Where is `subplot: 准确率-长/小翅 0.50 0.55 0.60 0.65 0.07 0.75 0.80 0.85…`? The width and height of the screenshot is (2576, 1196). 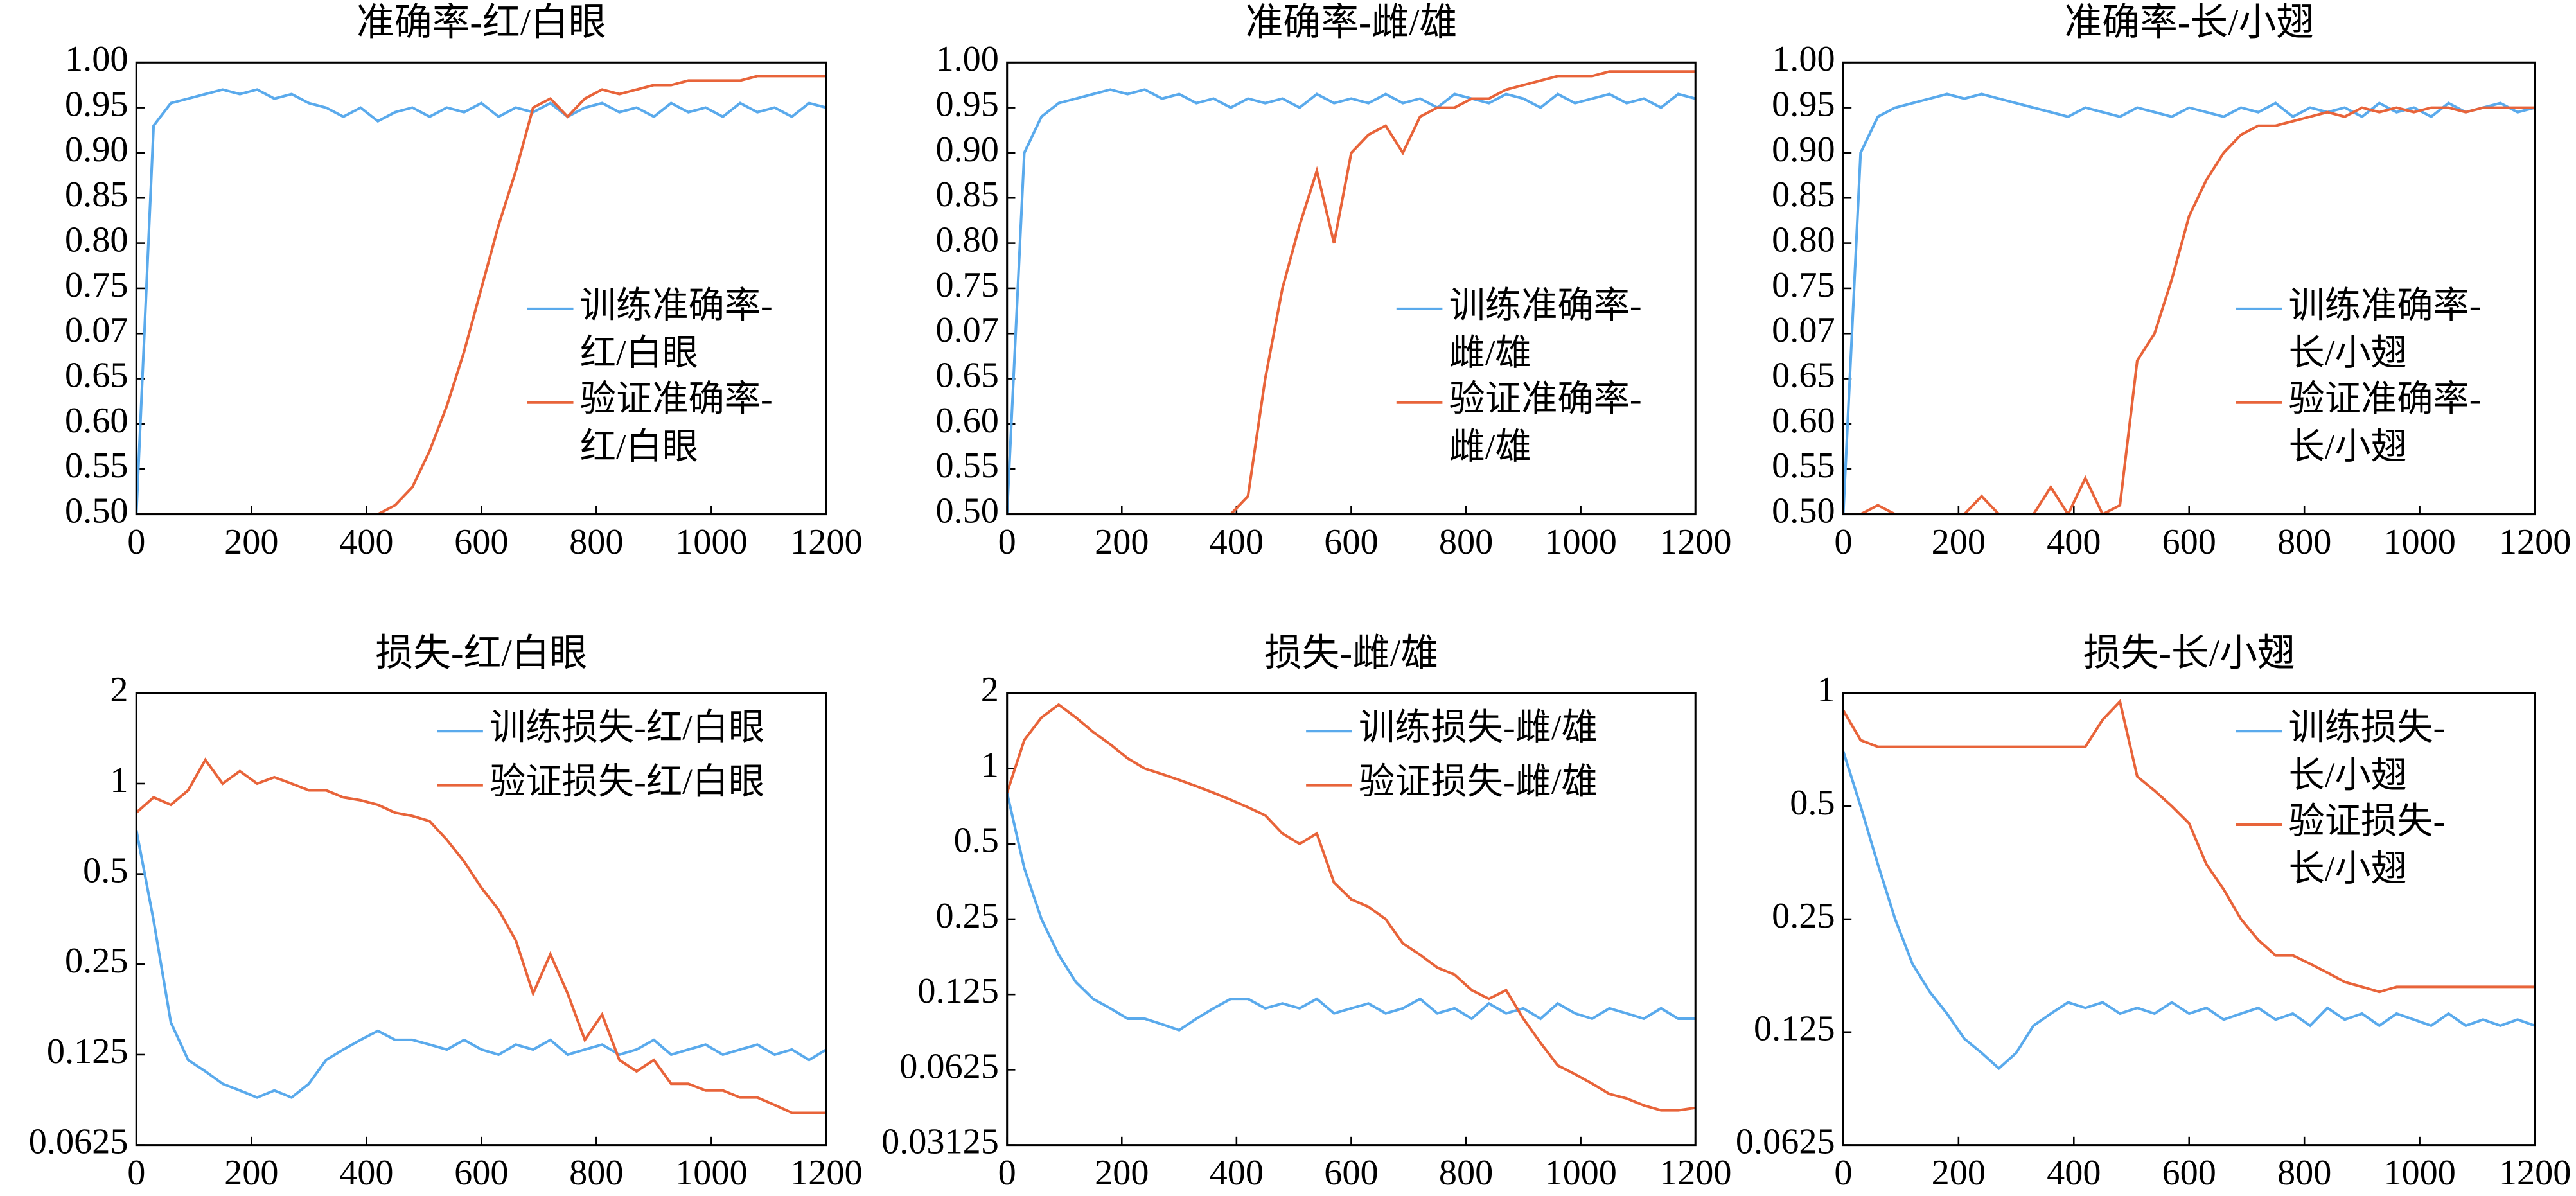
subplot: 准确率-长/小翅 0.50 0.55 0.60 0.65 0.07 0.75 0.80 0.85… is located at coordinates (2171, 282).